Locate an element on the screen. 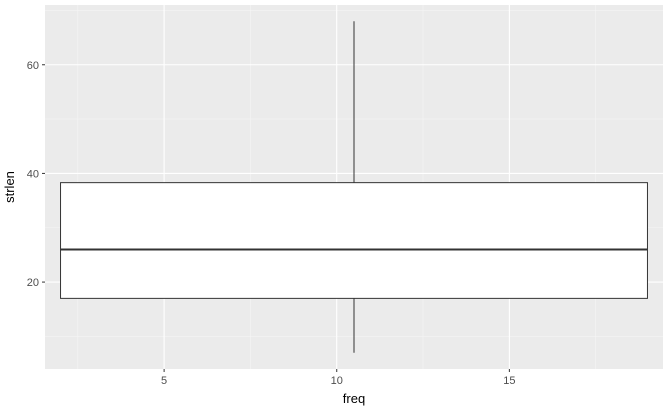 The height and width of the screenshot is (408, 672). x-tick-label: 5 is located at coordinates (164, 381).